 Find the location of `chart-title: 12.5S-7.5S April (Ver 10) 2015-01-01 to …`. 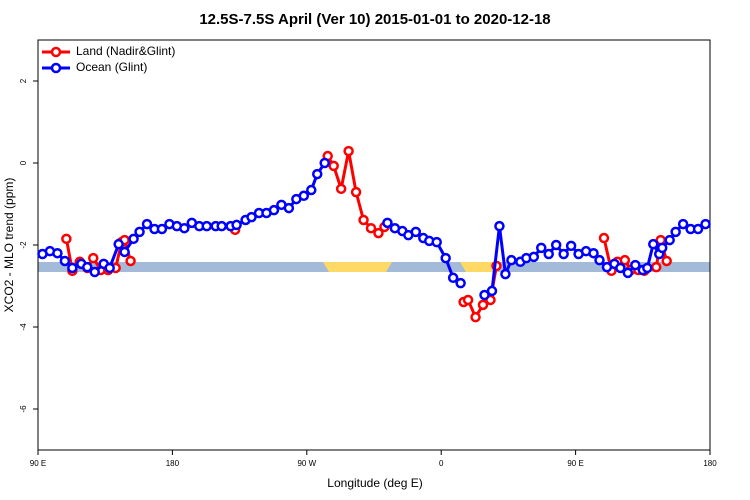

chart-title: 12.5S-7.5S April (Ver 10) 2015-01-01 to … is located at coordinates (374, 19).